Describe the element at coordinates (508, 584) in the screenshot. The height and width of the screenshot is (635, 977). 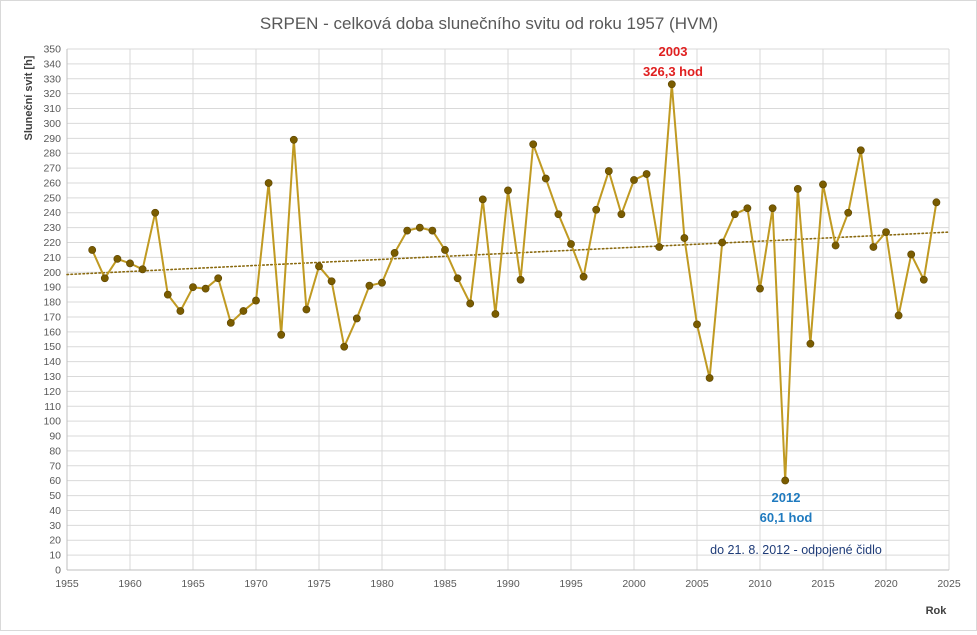
I see `x-tick-label: 1990` at that location.